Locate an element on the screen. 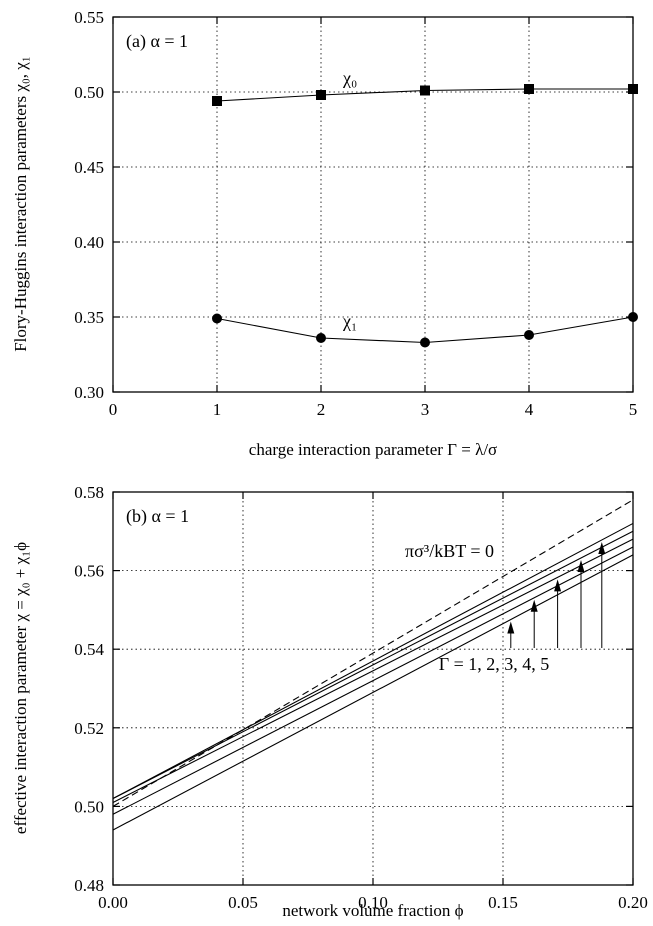 The height and width of the screenshot is (926, 653). series-label-chi1: χ₁ is located at coordinates (349, 321).